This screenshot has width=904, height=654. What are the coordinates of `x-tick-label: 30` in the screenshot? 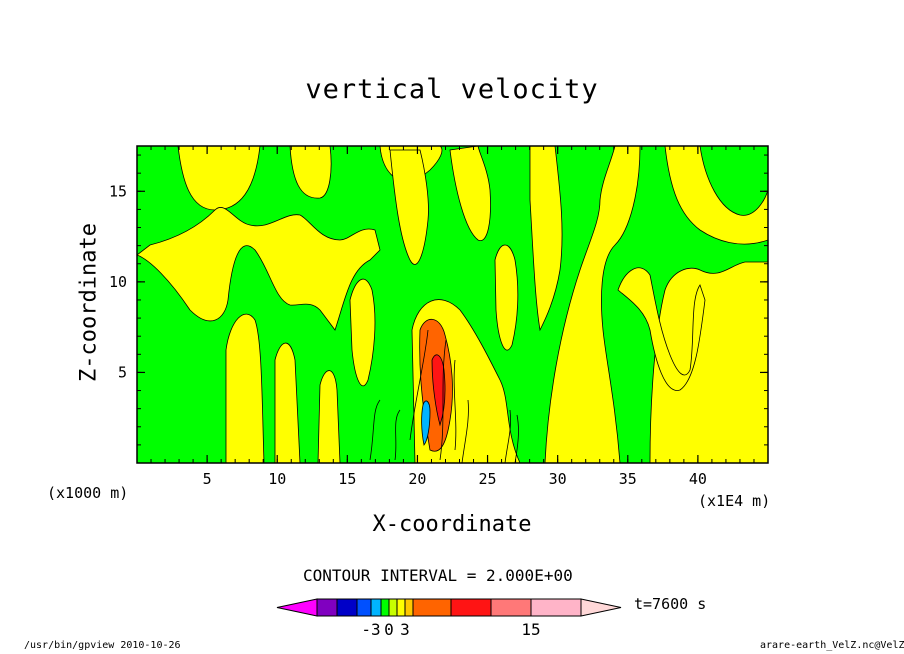 It's located at (558, 479).